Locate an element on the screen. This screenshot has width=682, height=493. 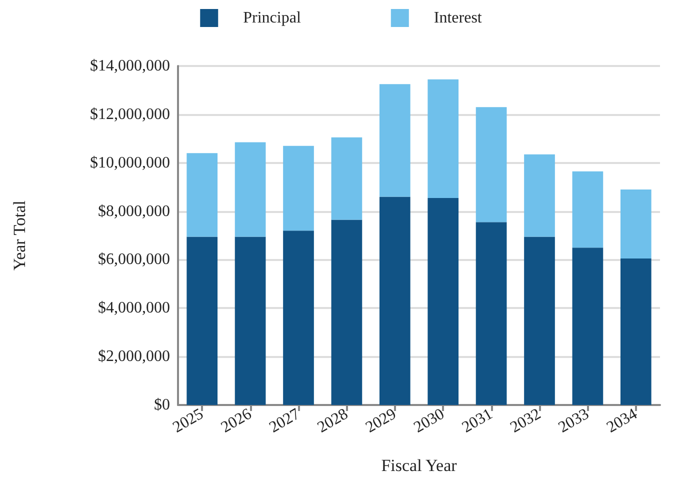
x-tick-label: 2026 is located at coordinates (236, 421).